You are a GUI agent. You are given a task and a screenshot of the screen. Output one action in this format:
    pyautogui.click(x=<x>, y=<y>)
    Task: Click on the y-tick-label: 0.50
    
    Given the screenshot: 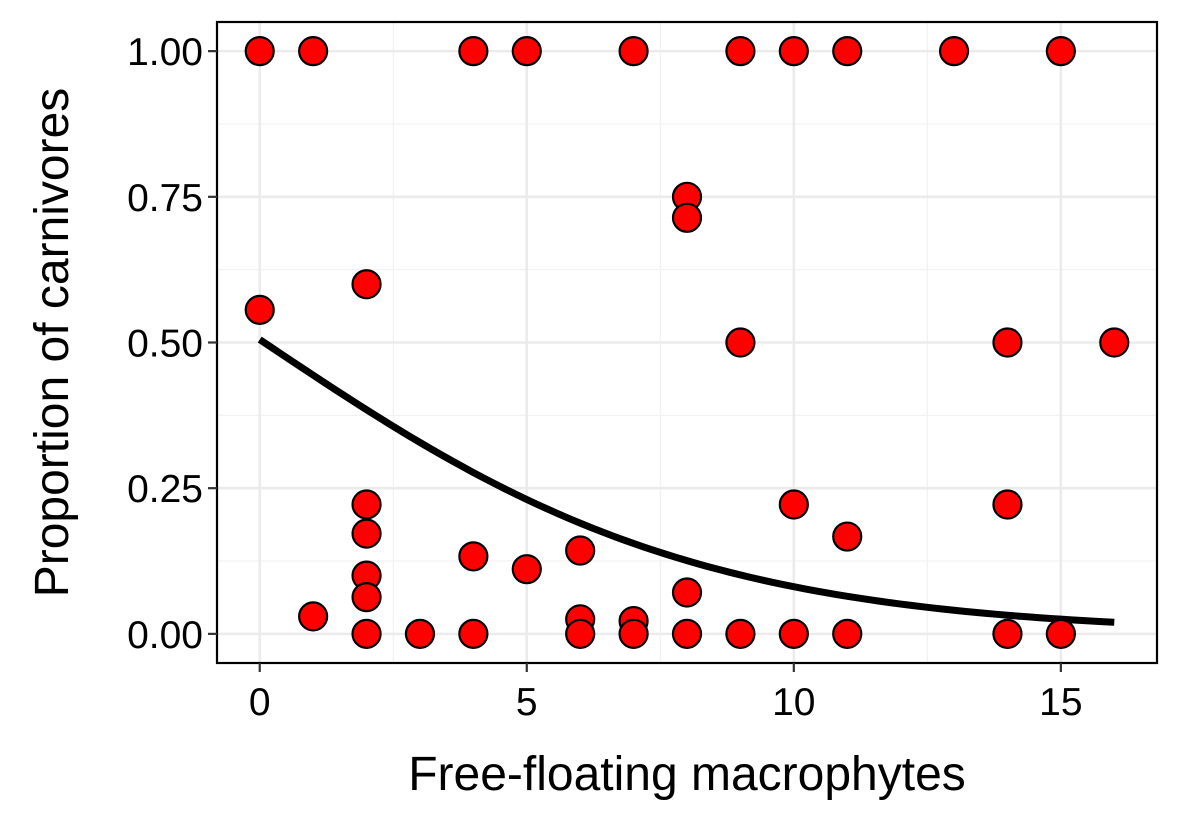 What is the action you would take?
    pyautogui.click(x=165, y=344)
    